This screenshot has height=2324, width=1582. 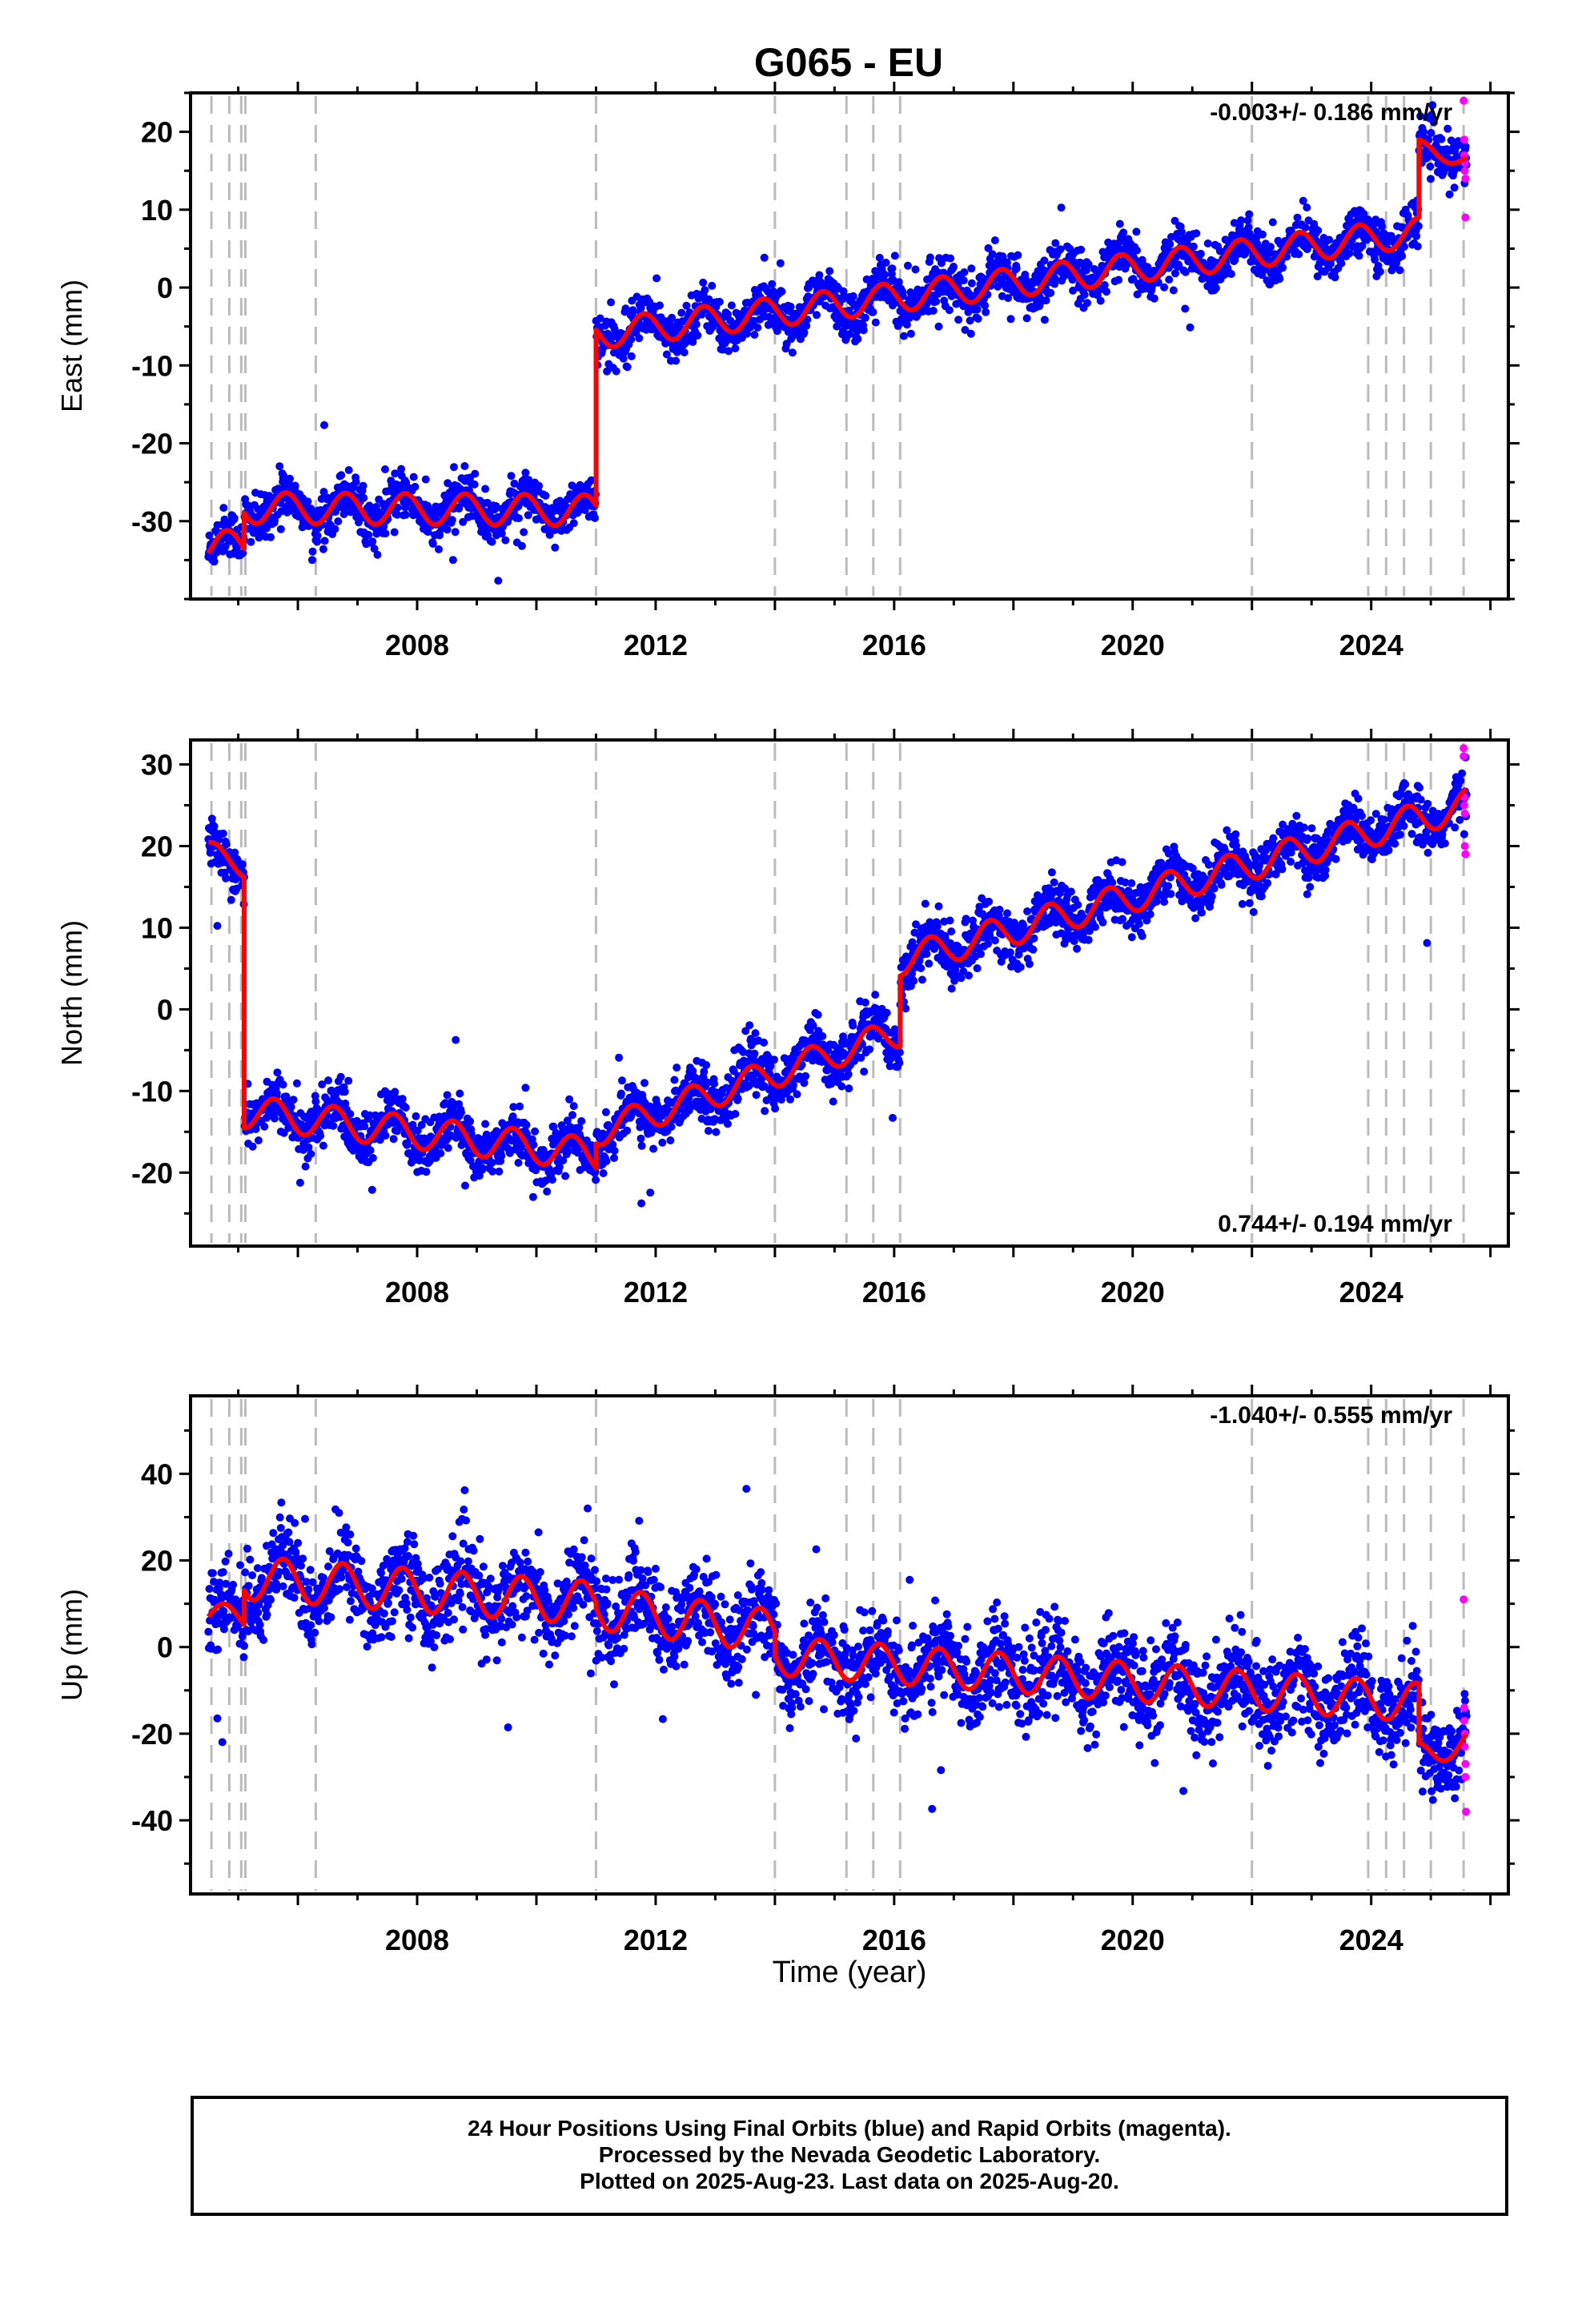 What do you see at coordinates (71, 345) in the screenshot?
I see `y-axis-label: East (mm)` at bounding box center [71, 345].